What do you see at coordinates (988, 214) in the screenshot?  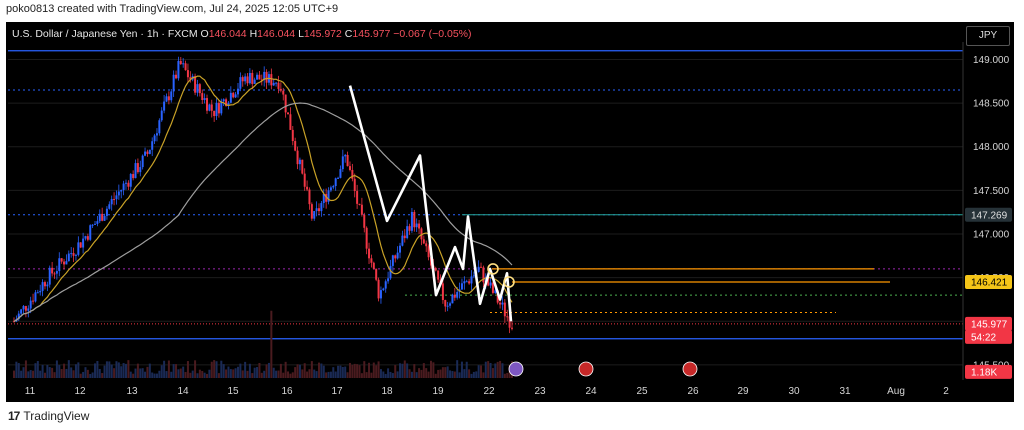 I see `level-price-tag-bg` at bounding box center [988, 214].